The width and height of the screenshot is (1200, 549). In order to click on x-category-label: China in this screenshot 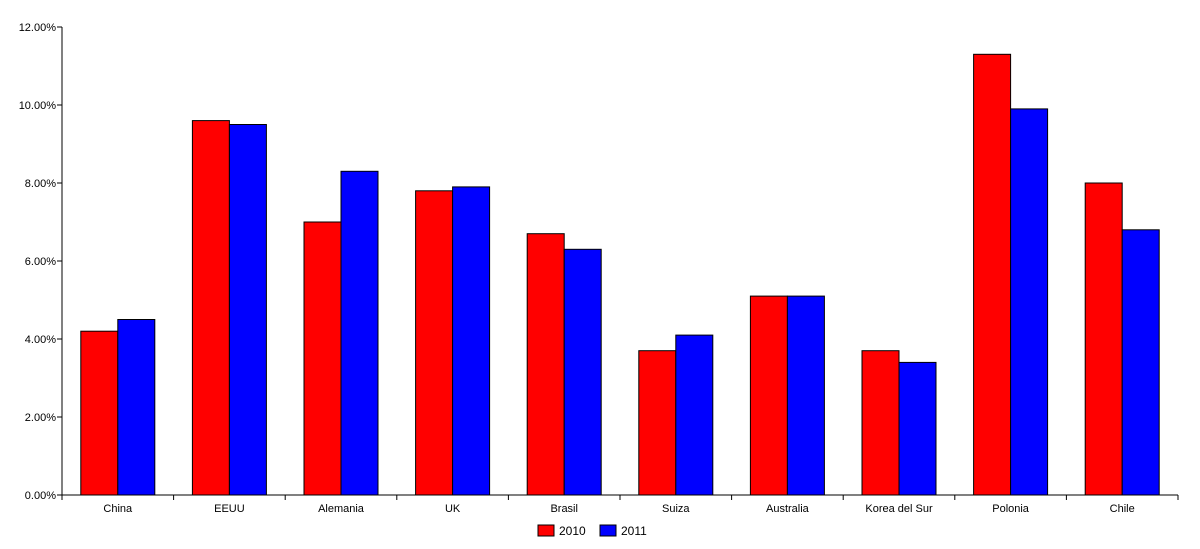, I will do `click(118, 509)`.